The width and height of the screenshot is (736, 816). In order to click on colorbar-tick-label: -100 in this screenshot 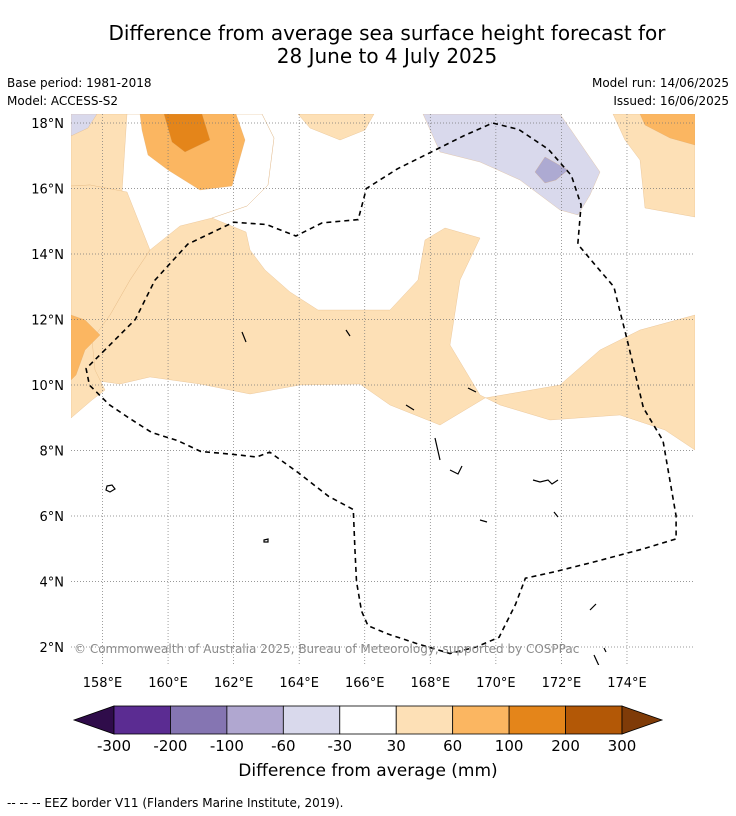, I will do `click(226, 746)`.